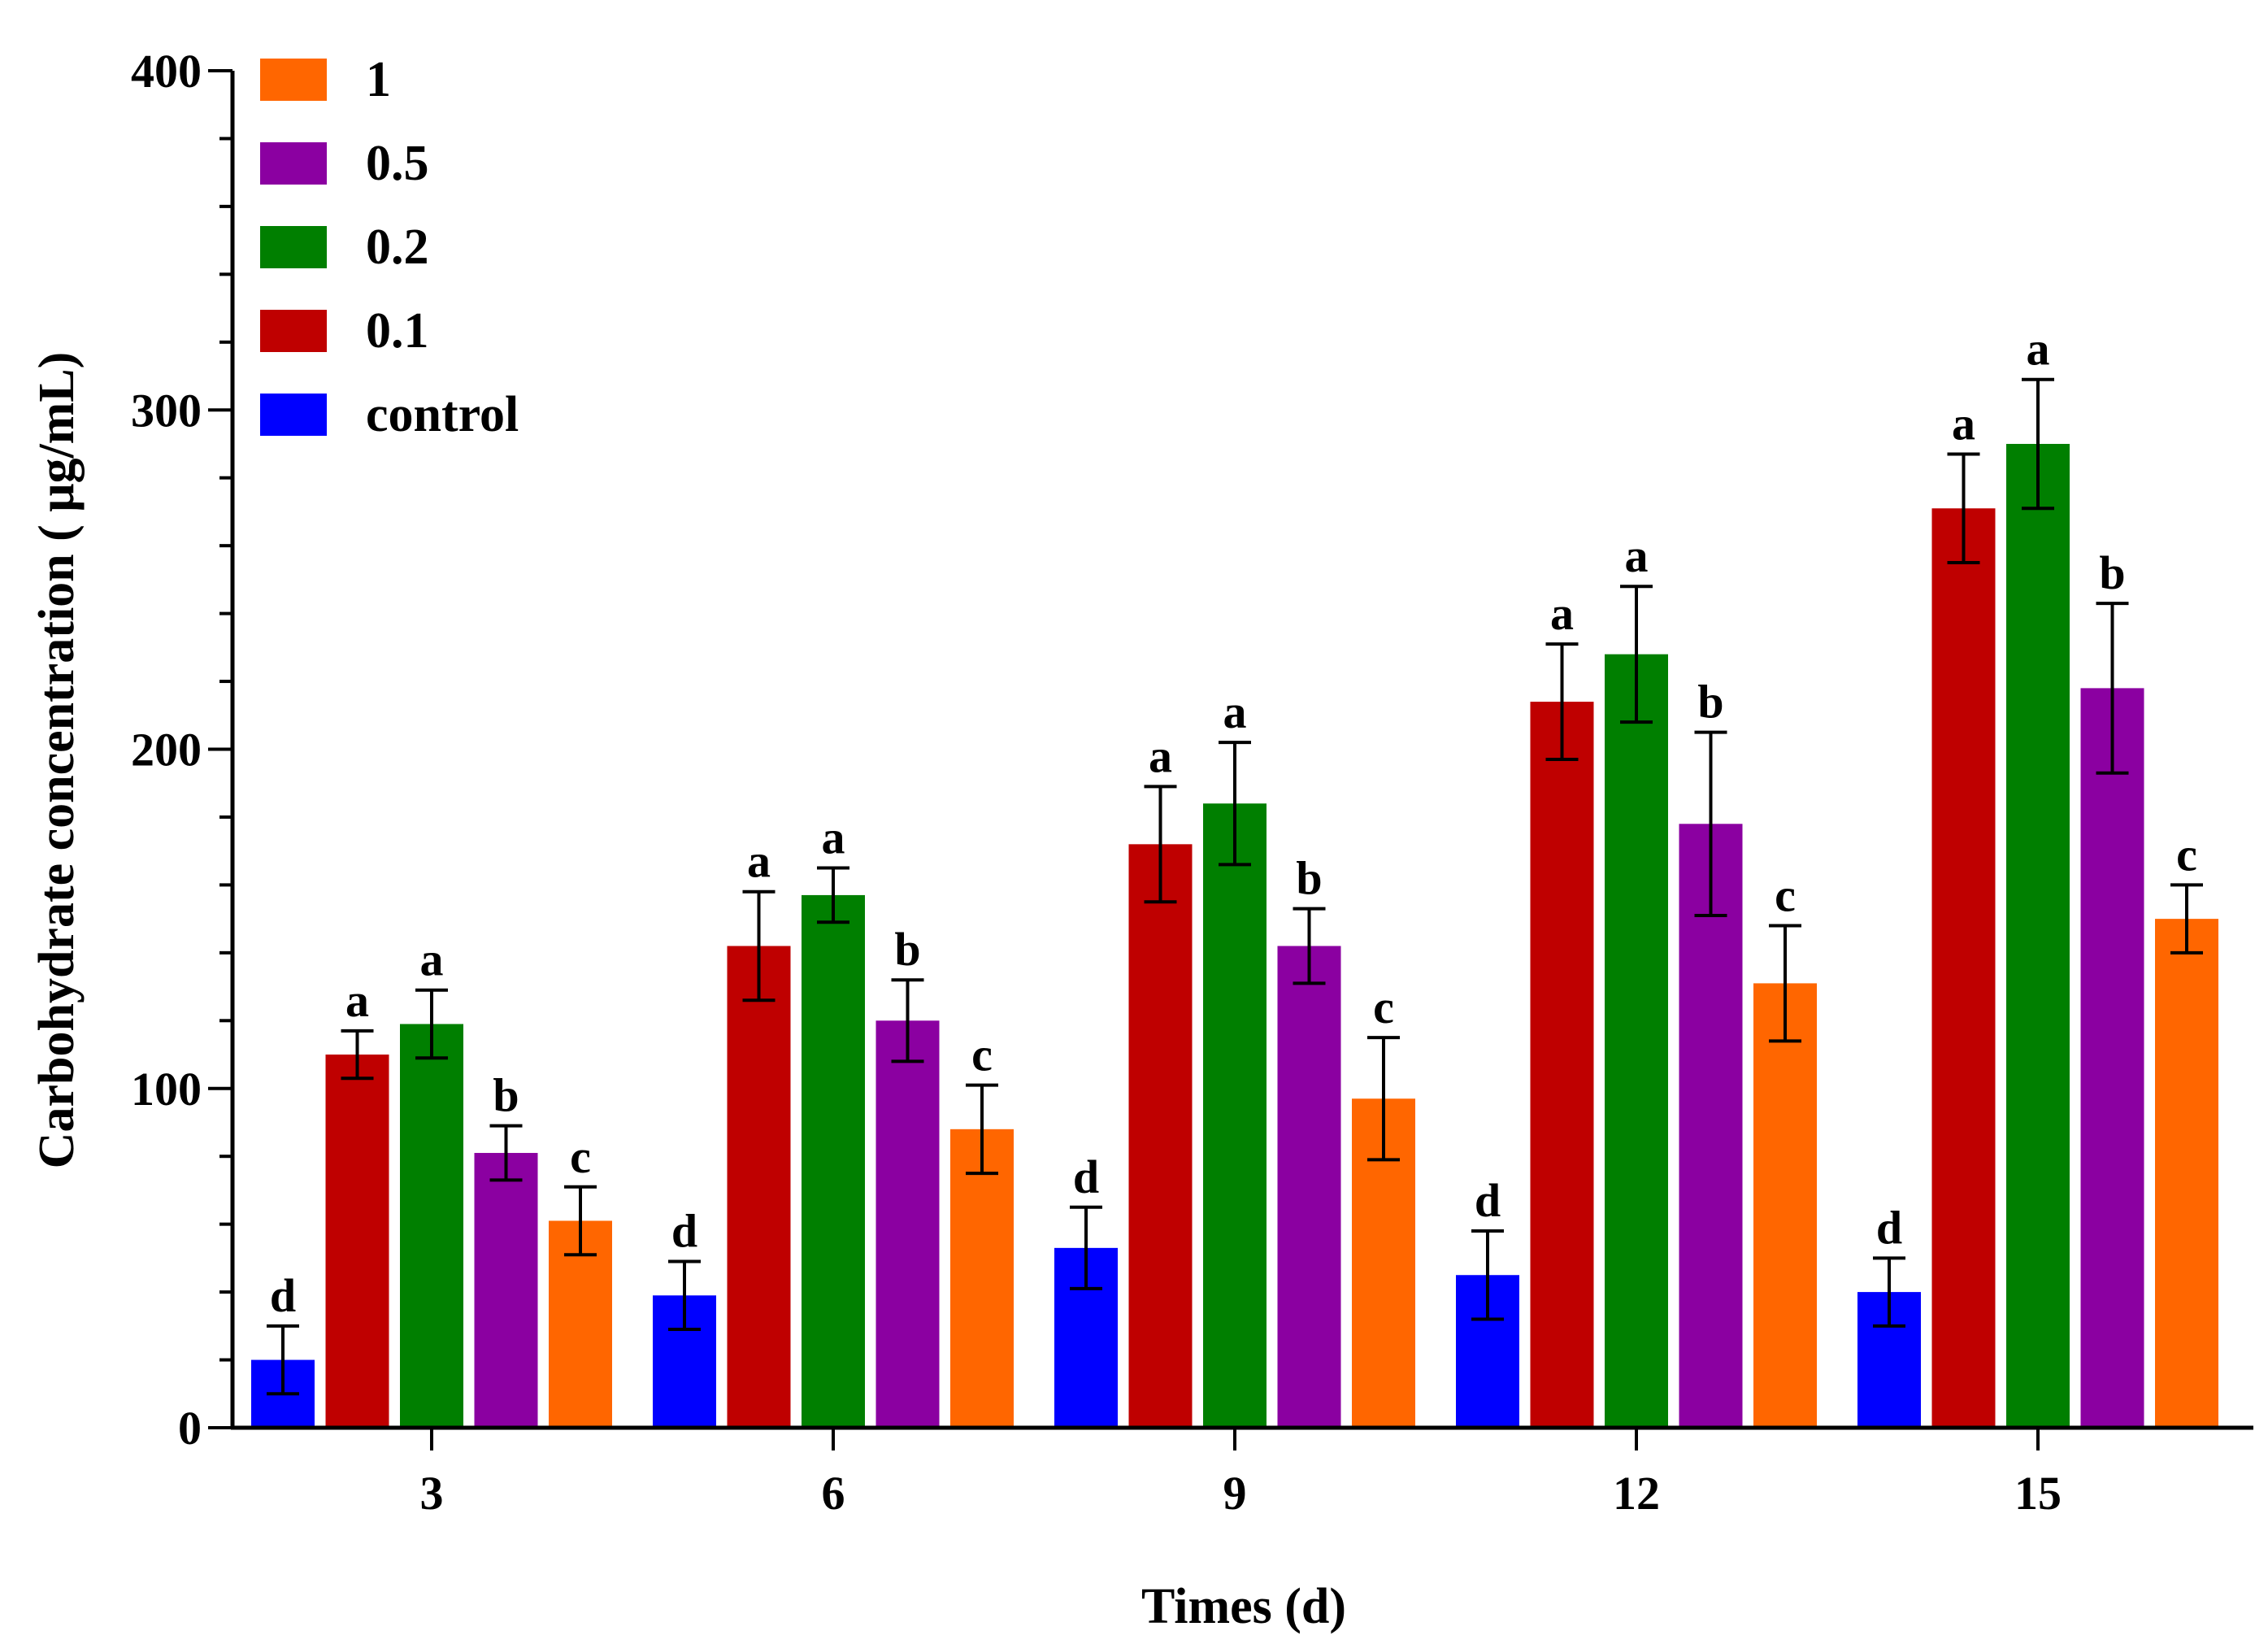  What do you see at coordinates (1637, 555) in the screenshot?
I see `significance-label-0.2-day-12: a` at bounding box center [1637, 555].